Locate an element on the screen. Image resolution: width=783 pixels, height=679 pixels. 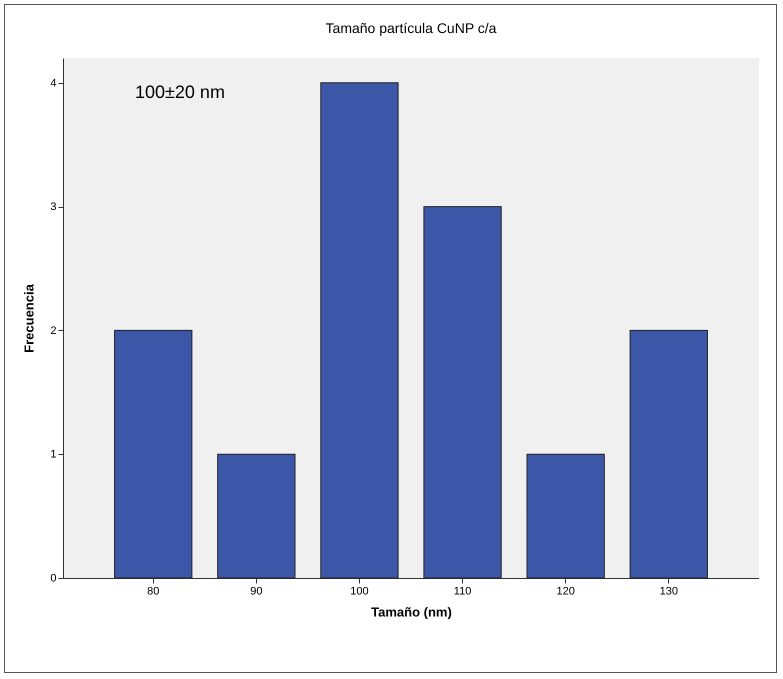
y-tick-label: 4 is located at coordinates (53, 83).